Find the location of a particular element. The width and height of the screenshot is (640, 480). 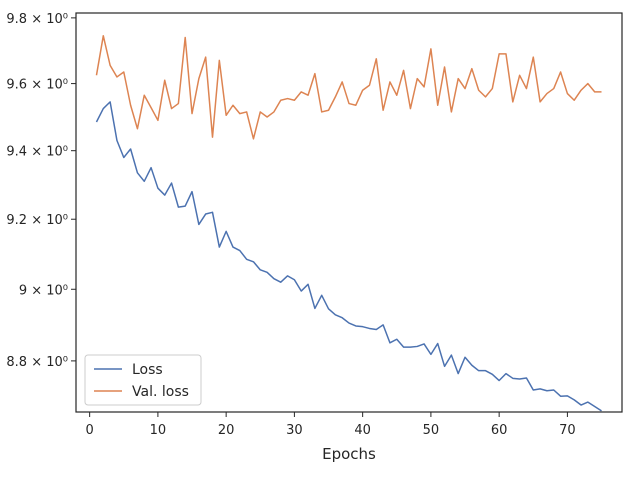

x-tick-label: 20 is located at coordinates (226, 430).